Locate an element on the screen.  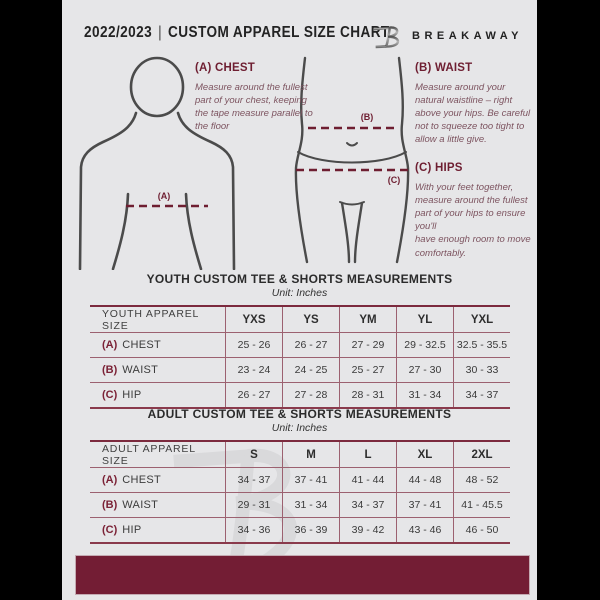
row-label: WAIST is located at coordinates (140, 505).